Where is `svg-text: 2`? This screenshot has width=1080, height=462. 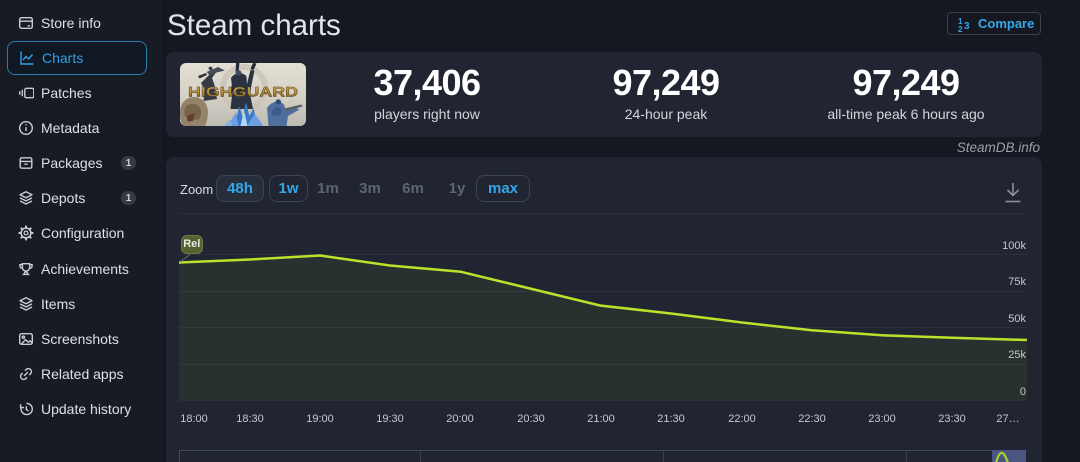 svg-text: 2 is located at coordinates (960, 28).